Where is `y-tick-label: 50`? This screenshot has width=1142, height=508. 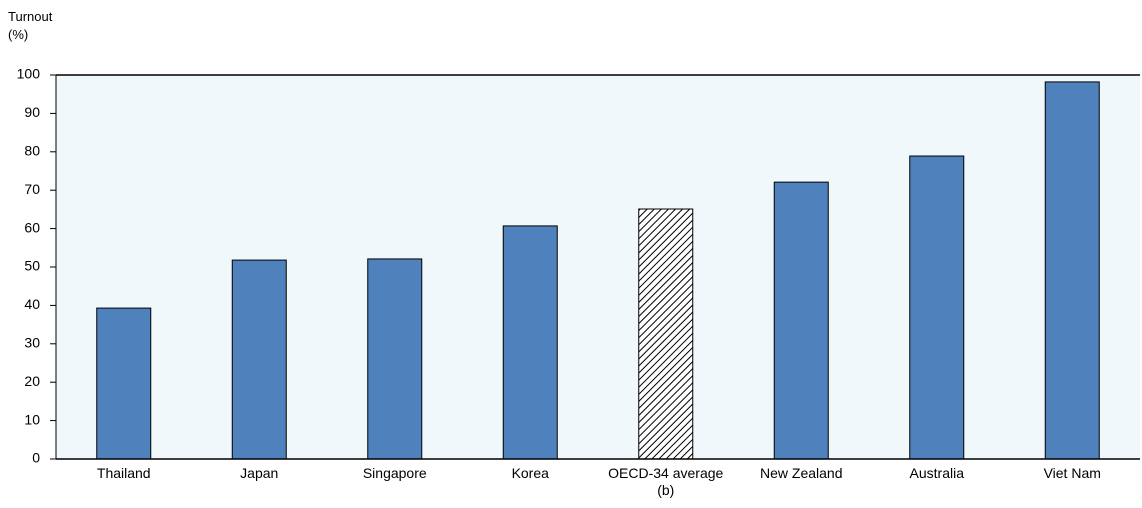 y-tick-label: 50 is located at coordinates (32, 266).